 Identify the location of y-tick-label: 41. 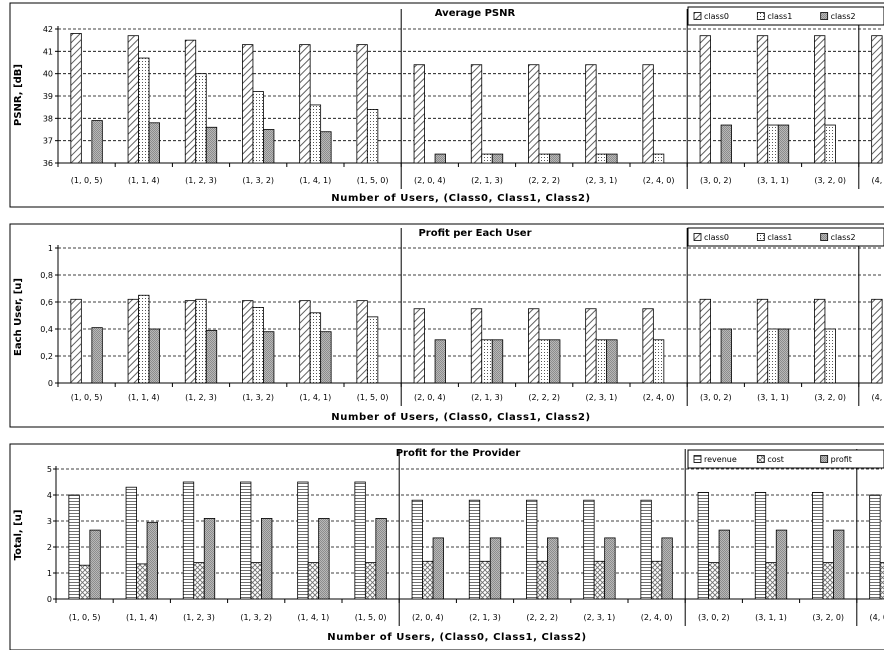
(48, 51).